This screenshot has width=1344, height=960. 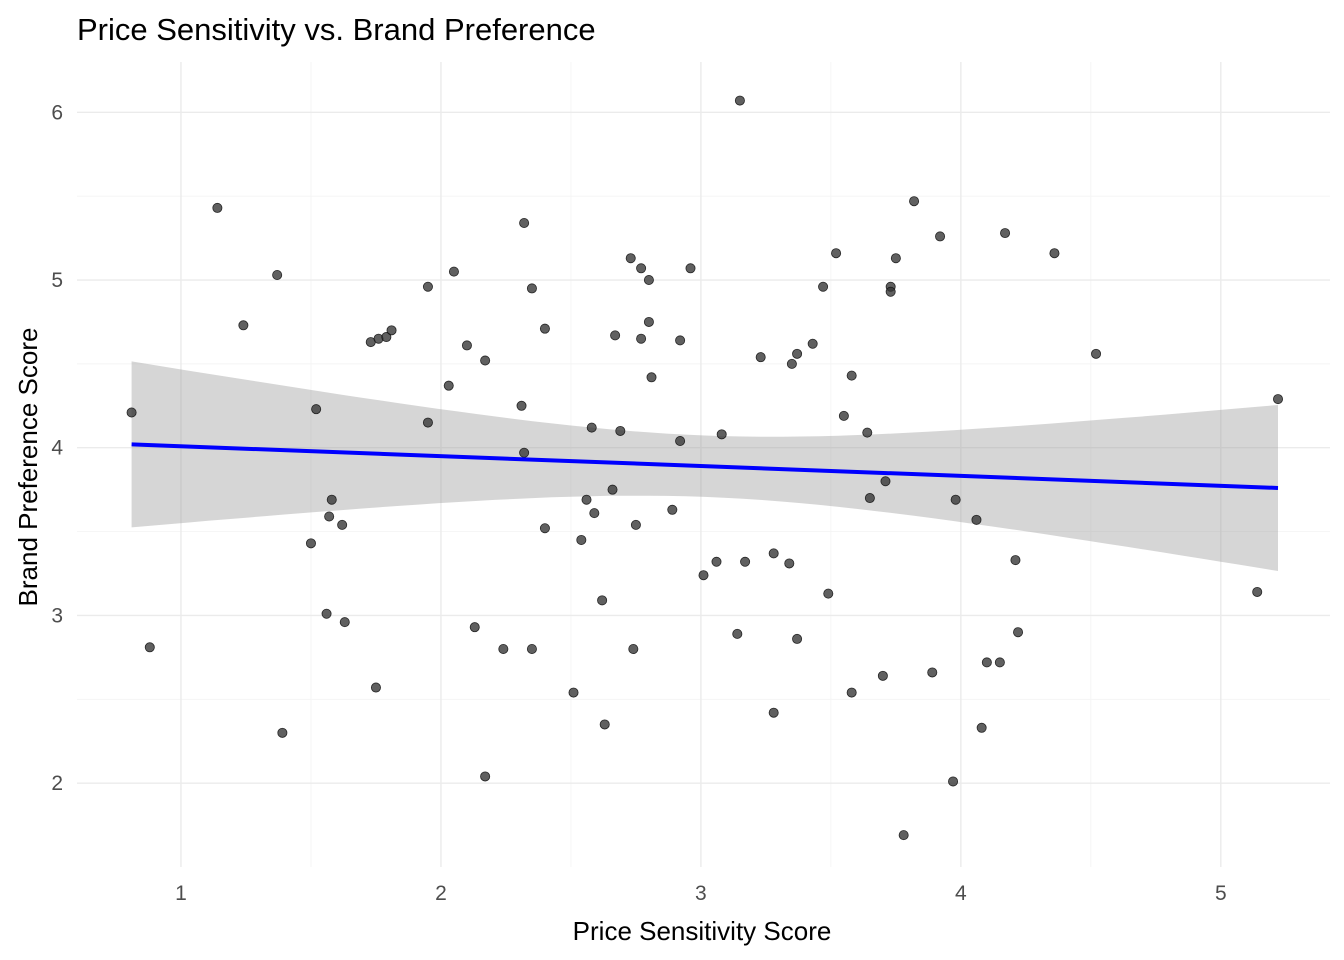 What do you see at coordinates (57, 615) in the screenshot?
I see `y-tick-label: 3` at bounding box center [57, 615].